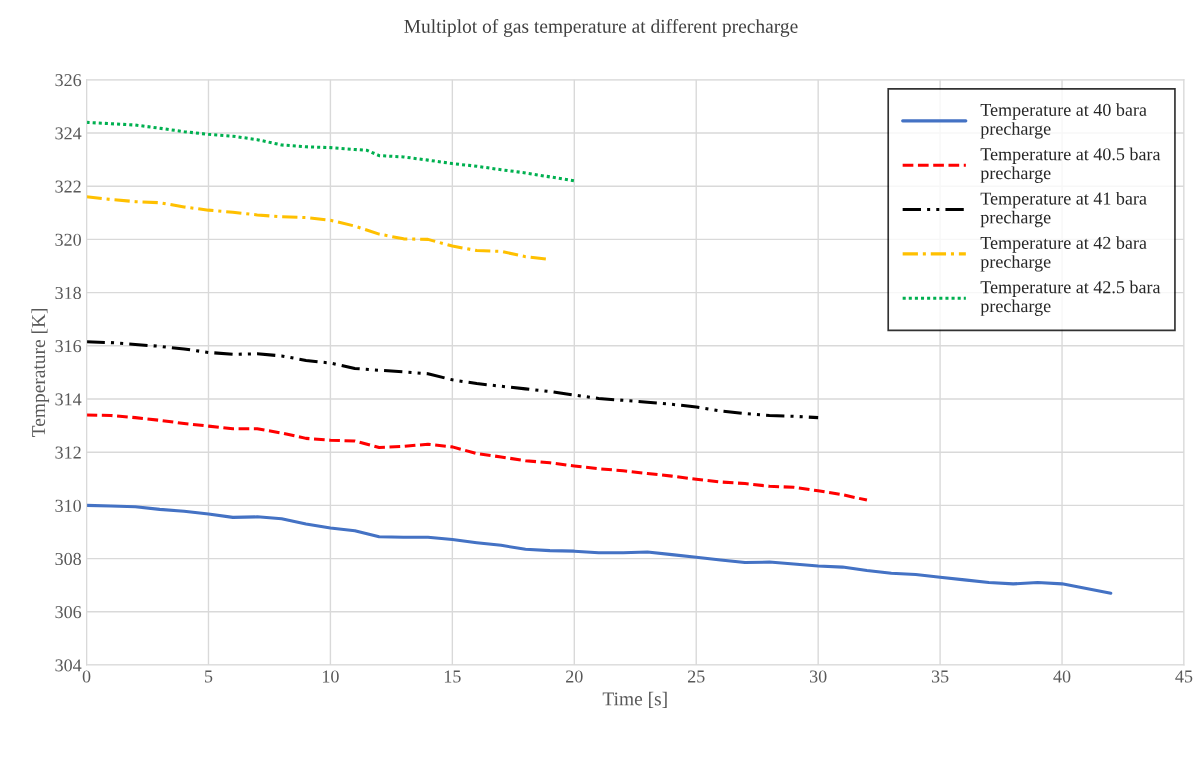 Image resolution: width=1202 pixels, height=760 pixels. I want to click on y-tick-label: 314, so click(68, 399).